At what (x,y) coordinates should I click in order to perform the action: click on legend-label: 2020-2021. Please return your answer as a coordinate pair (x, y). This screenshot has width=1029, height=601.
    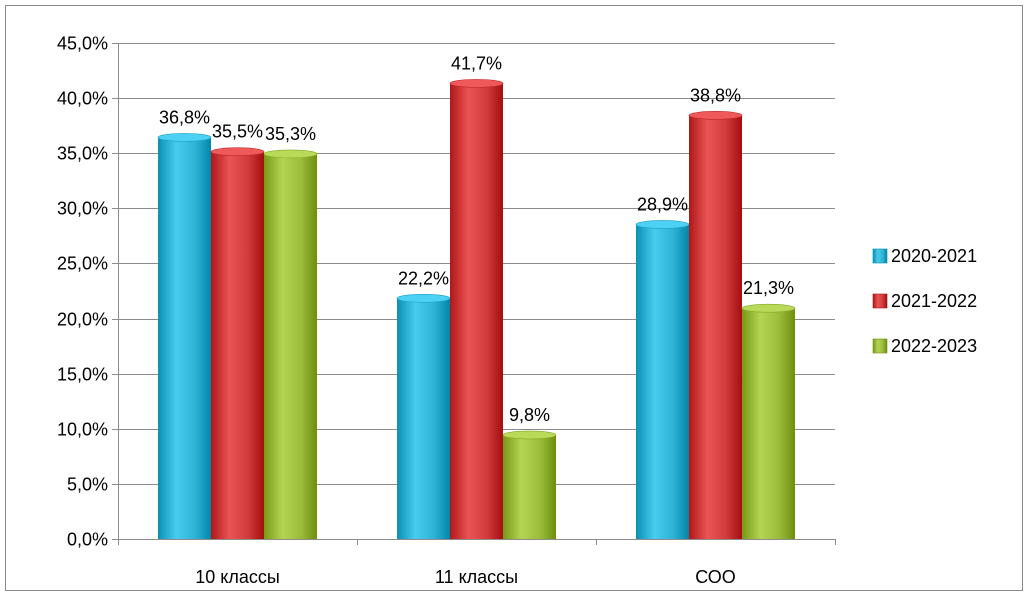
    Looking at the image, I should click on (934, 256).